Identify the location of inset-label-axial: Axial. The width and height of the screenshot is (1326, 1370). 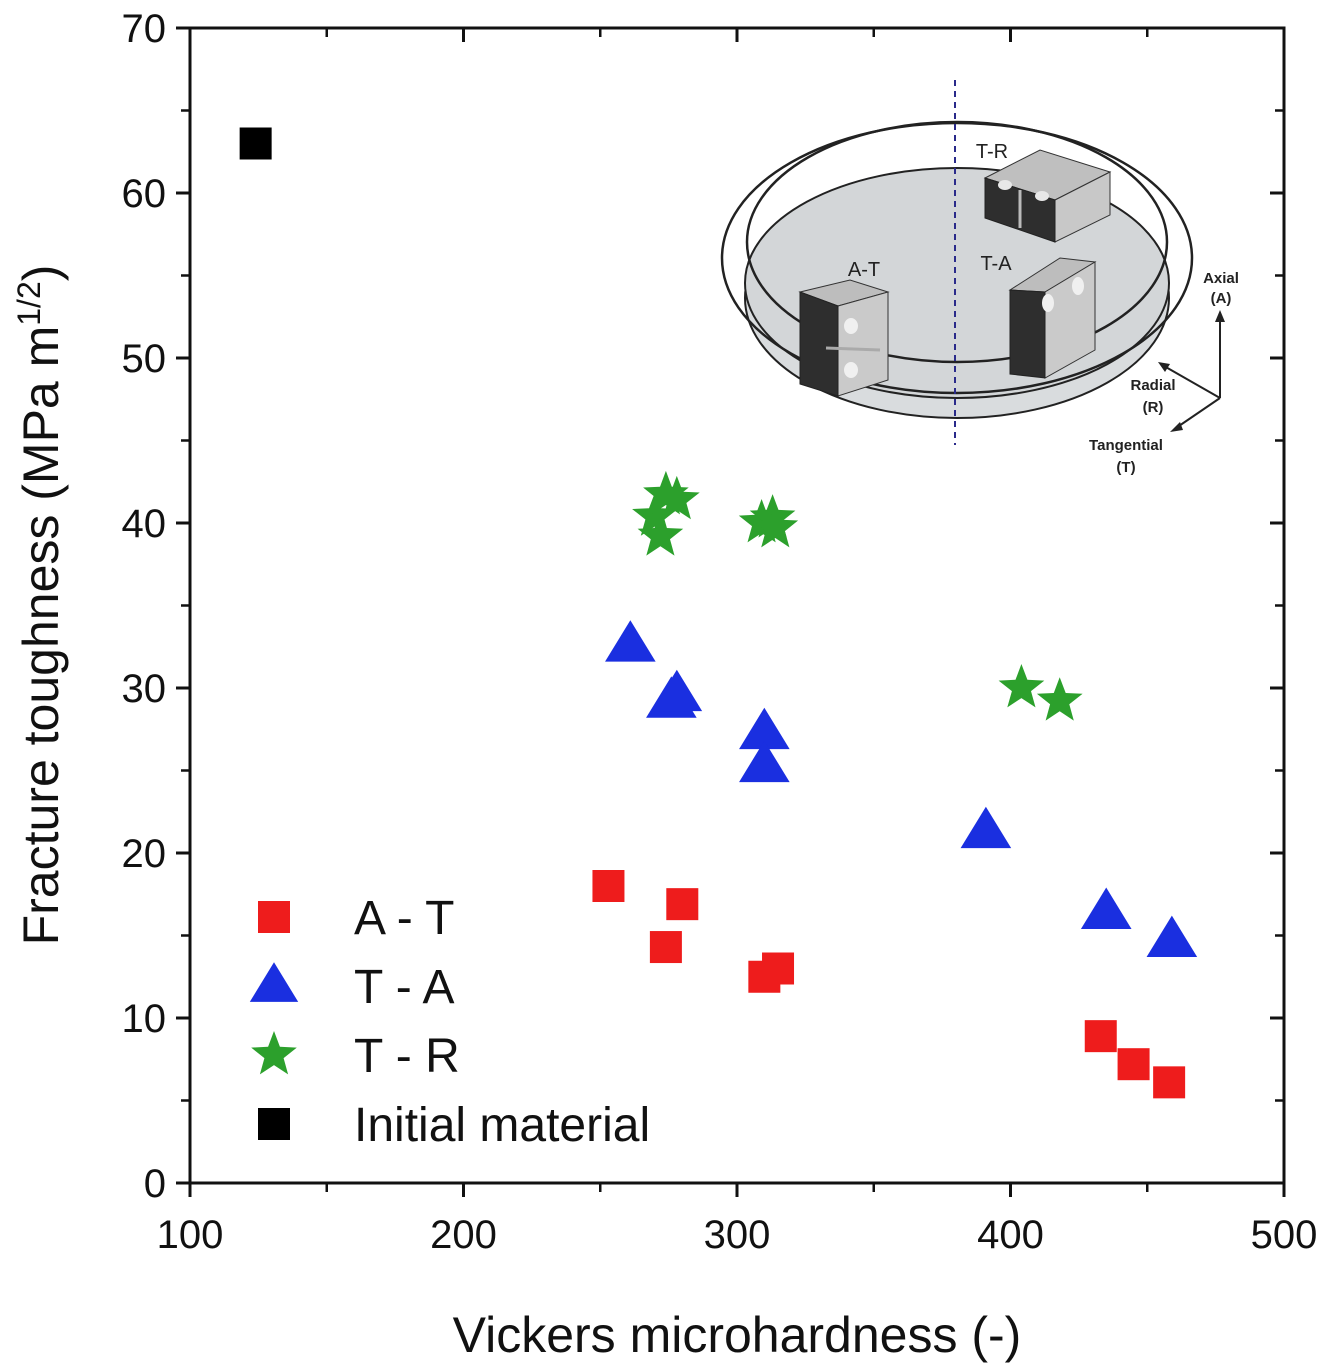
(1221, 278).